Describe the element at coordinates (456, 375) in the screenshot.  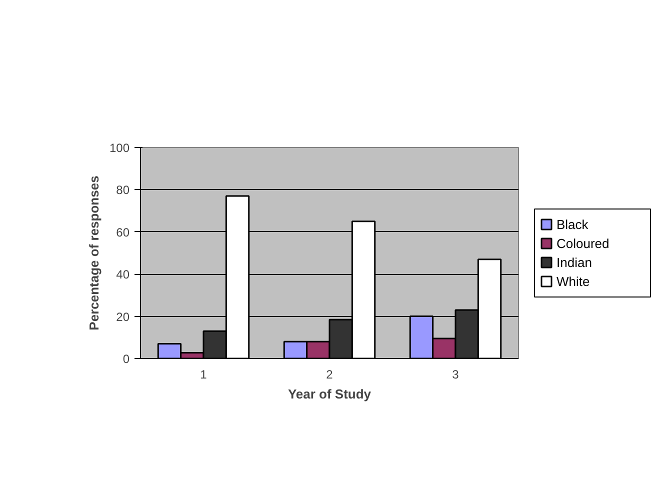
I see `x-tick-label: 3` at that location.